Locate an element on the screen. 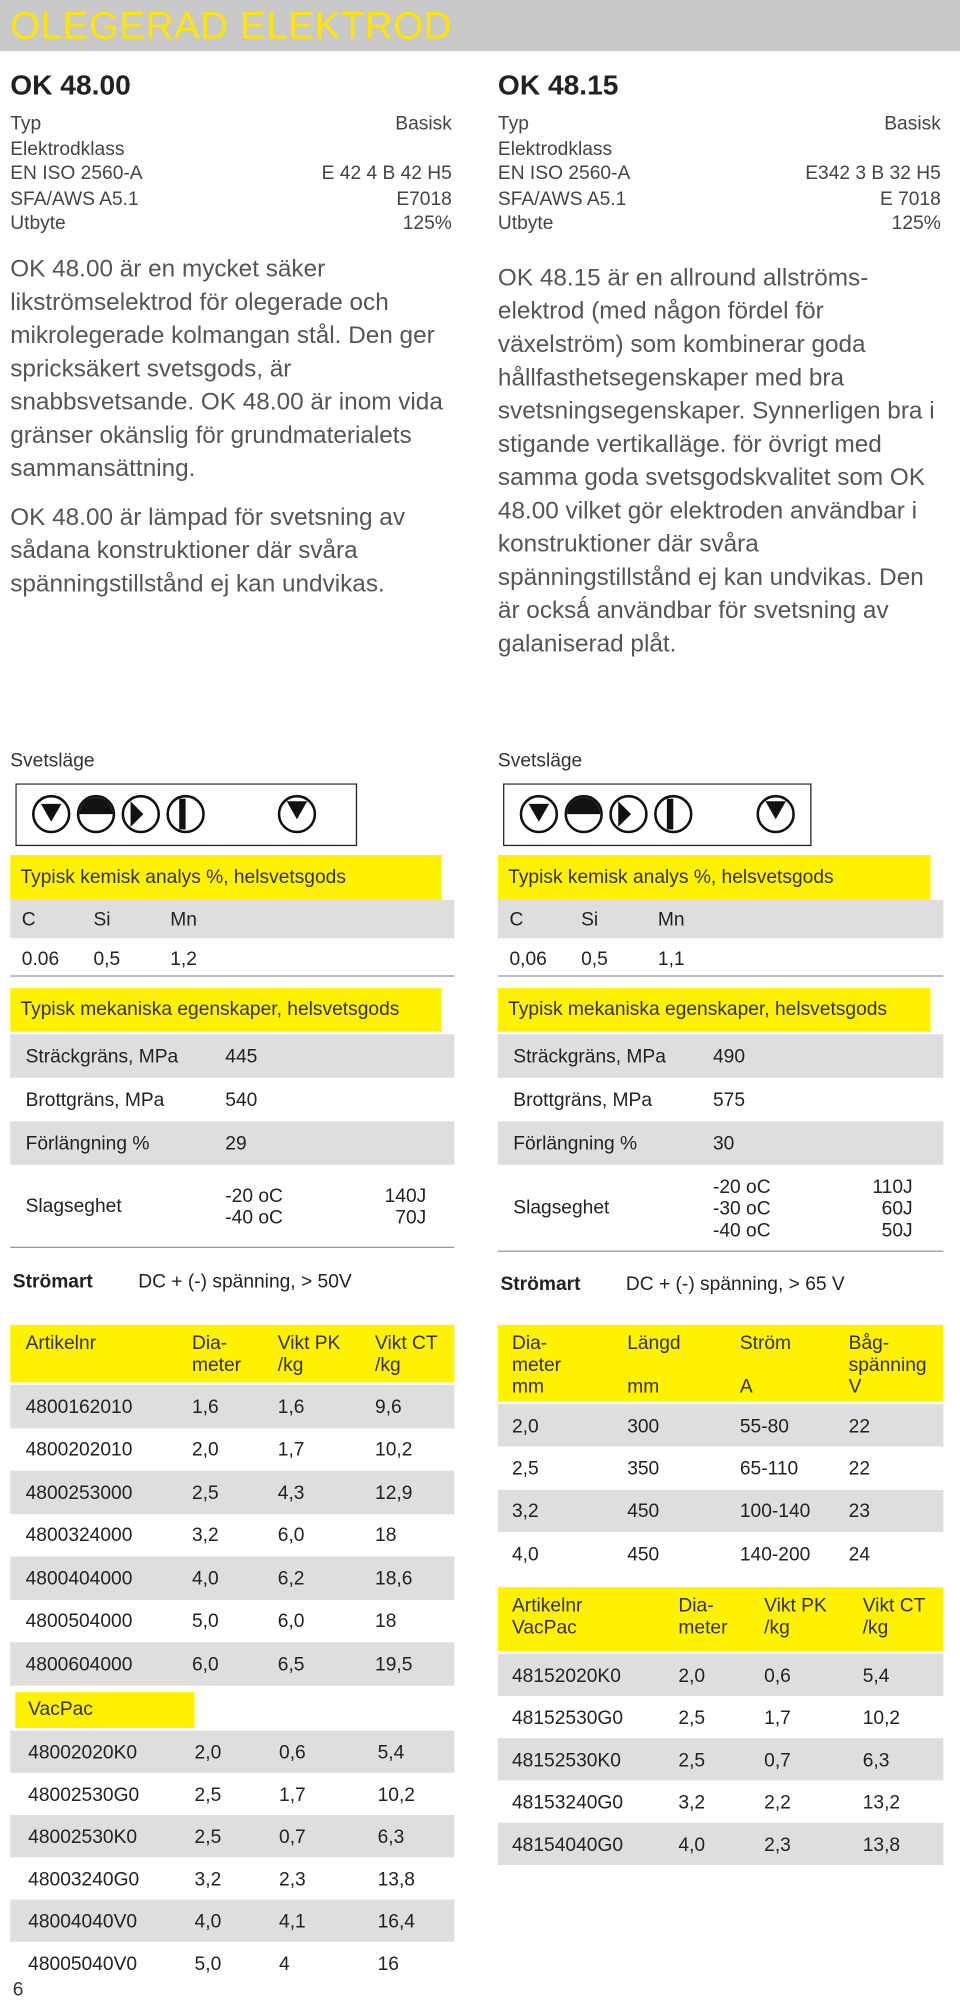 The height and width of the screenshot is (2001, 960). table-row: 48002020K0 2,0 0,6 5,4 is located at coordinates (232, 1751).